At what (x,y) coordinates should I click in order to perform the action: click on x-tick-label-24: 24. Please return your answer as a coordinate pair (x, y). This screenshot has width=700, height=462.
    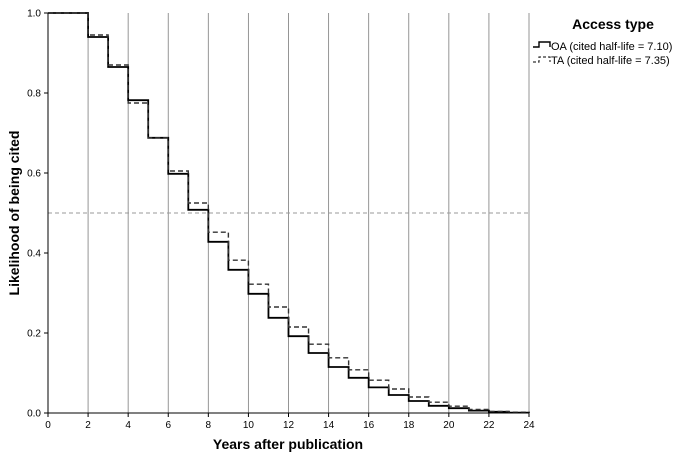
    Looking at the image, I should click on (529, 425).